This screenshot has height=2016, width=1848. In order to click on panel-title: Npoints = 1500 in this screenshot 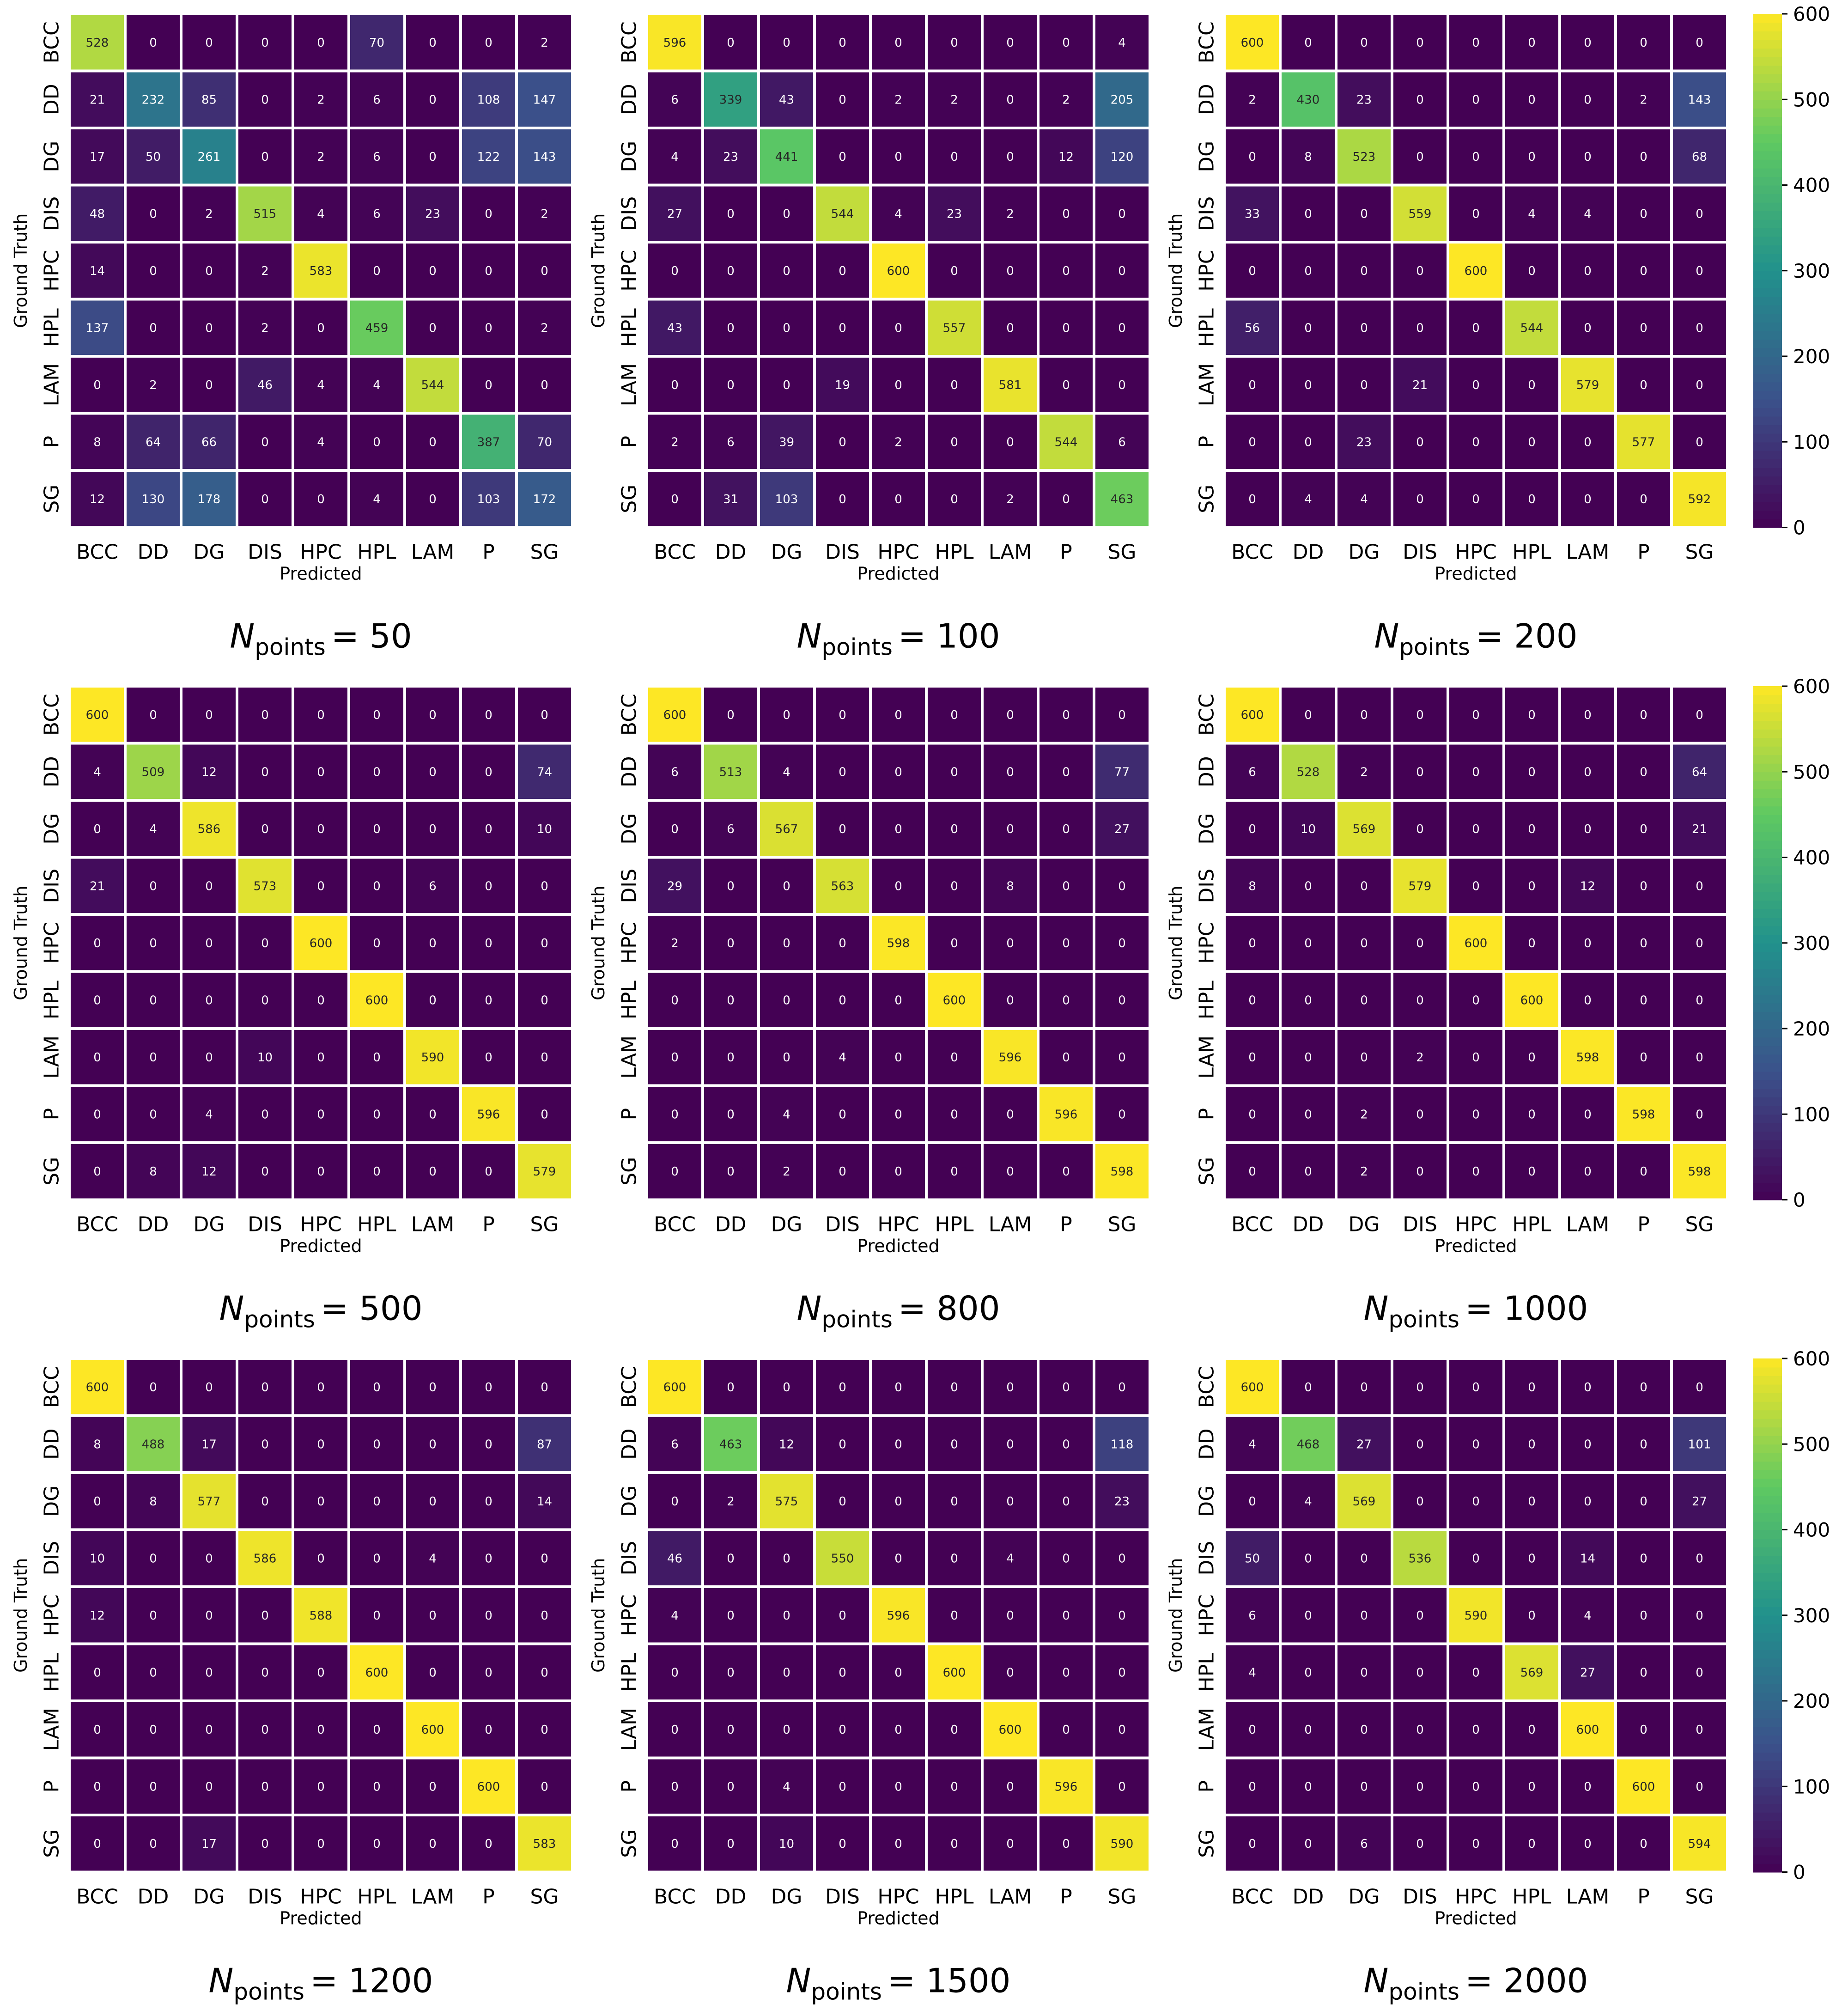, I will do `click(898, 1983)`.